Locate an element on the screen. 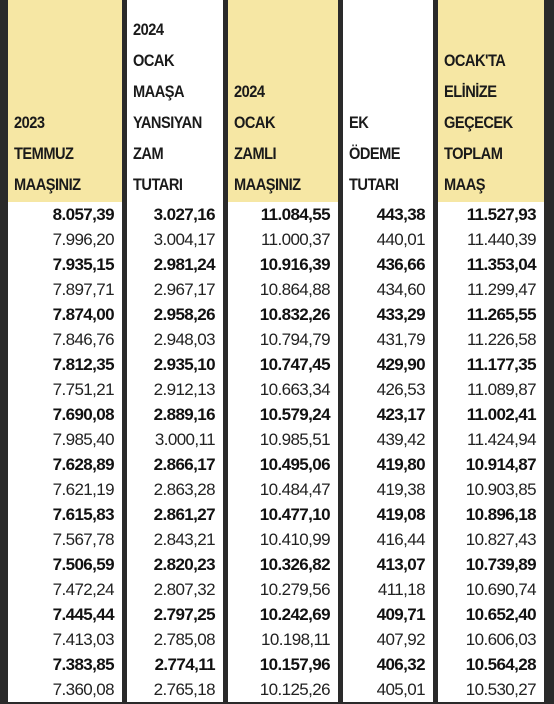  cell-box: 419,38 is located at coordinates (388, 489).